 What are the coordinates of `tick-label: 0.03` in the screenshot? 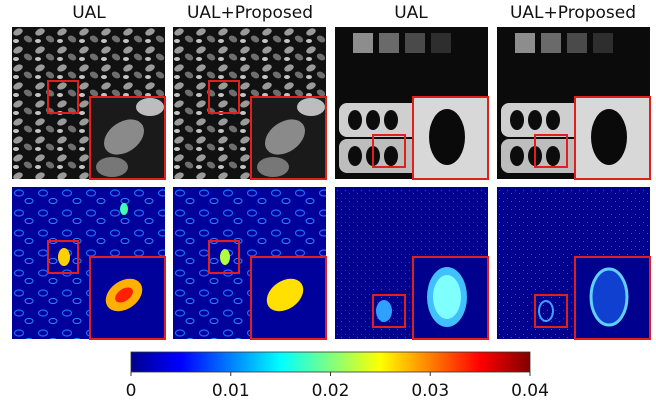 It's located at (430, 391).